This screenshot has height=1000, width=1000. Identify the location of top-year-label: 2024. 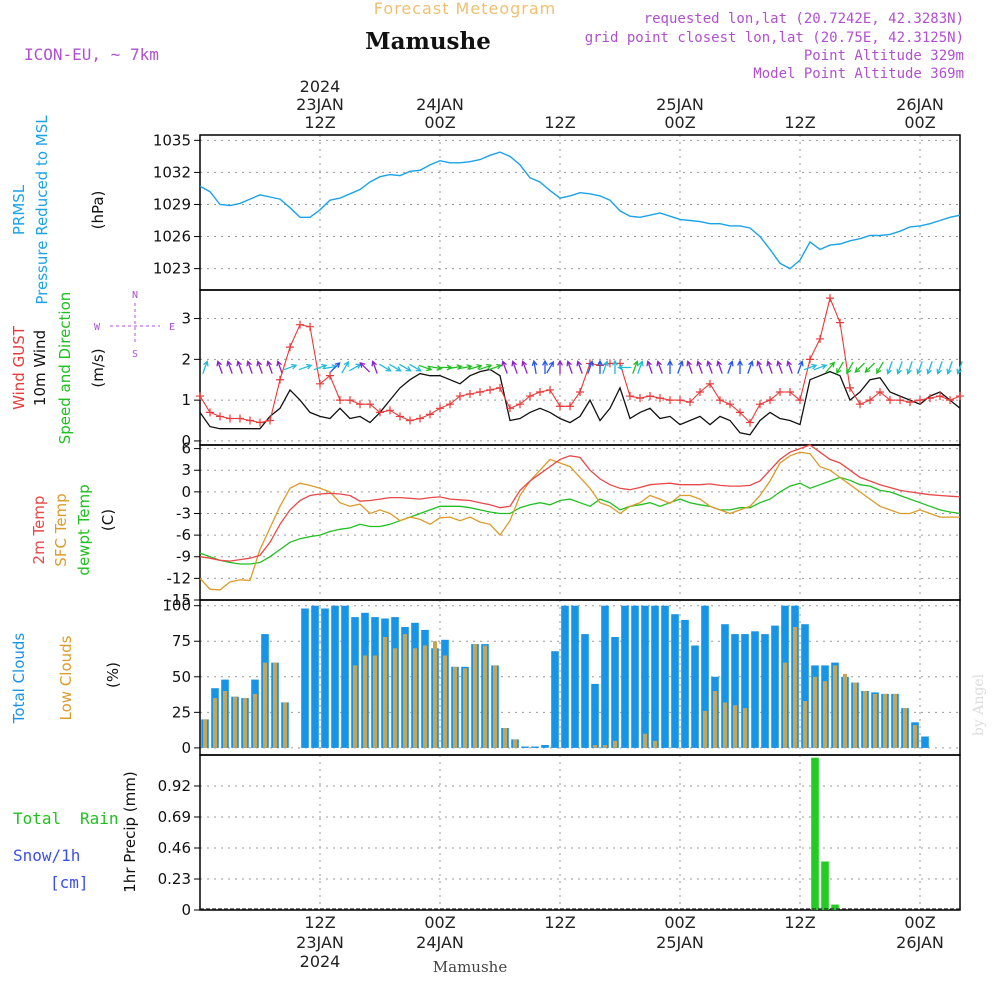
(320, 86).